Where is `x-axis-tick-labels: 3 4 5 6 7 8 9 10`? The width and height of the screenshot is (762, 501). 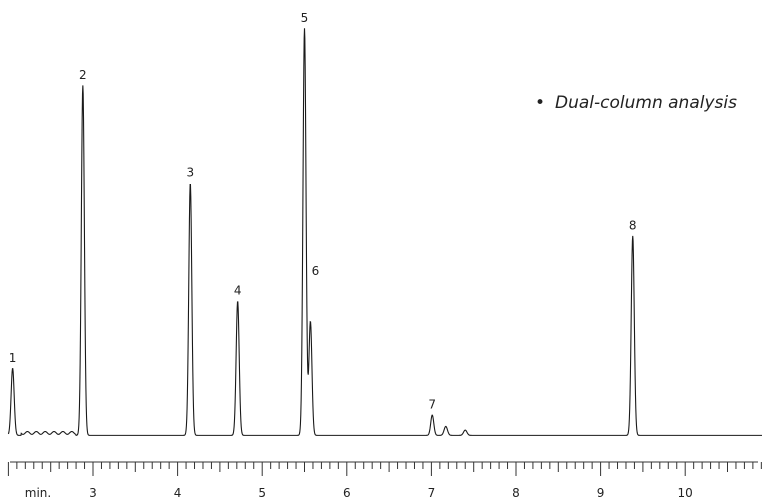 x-axis-tick-labels: 3 4 5 6 7 8 9 10 is located at coordinates (391, 493).